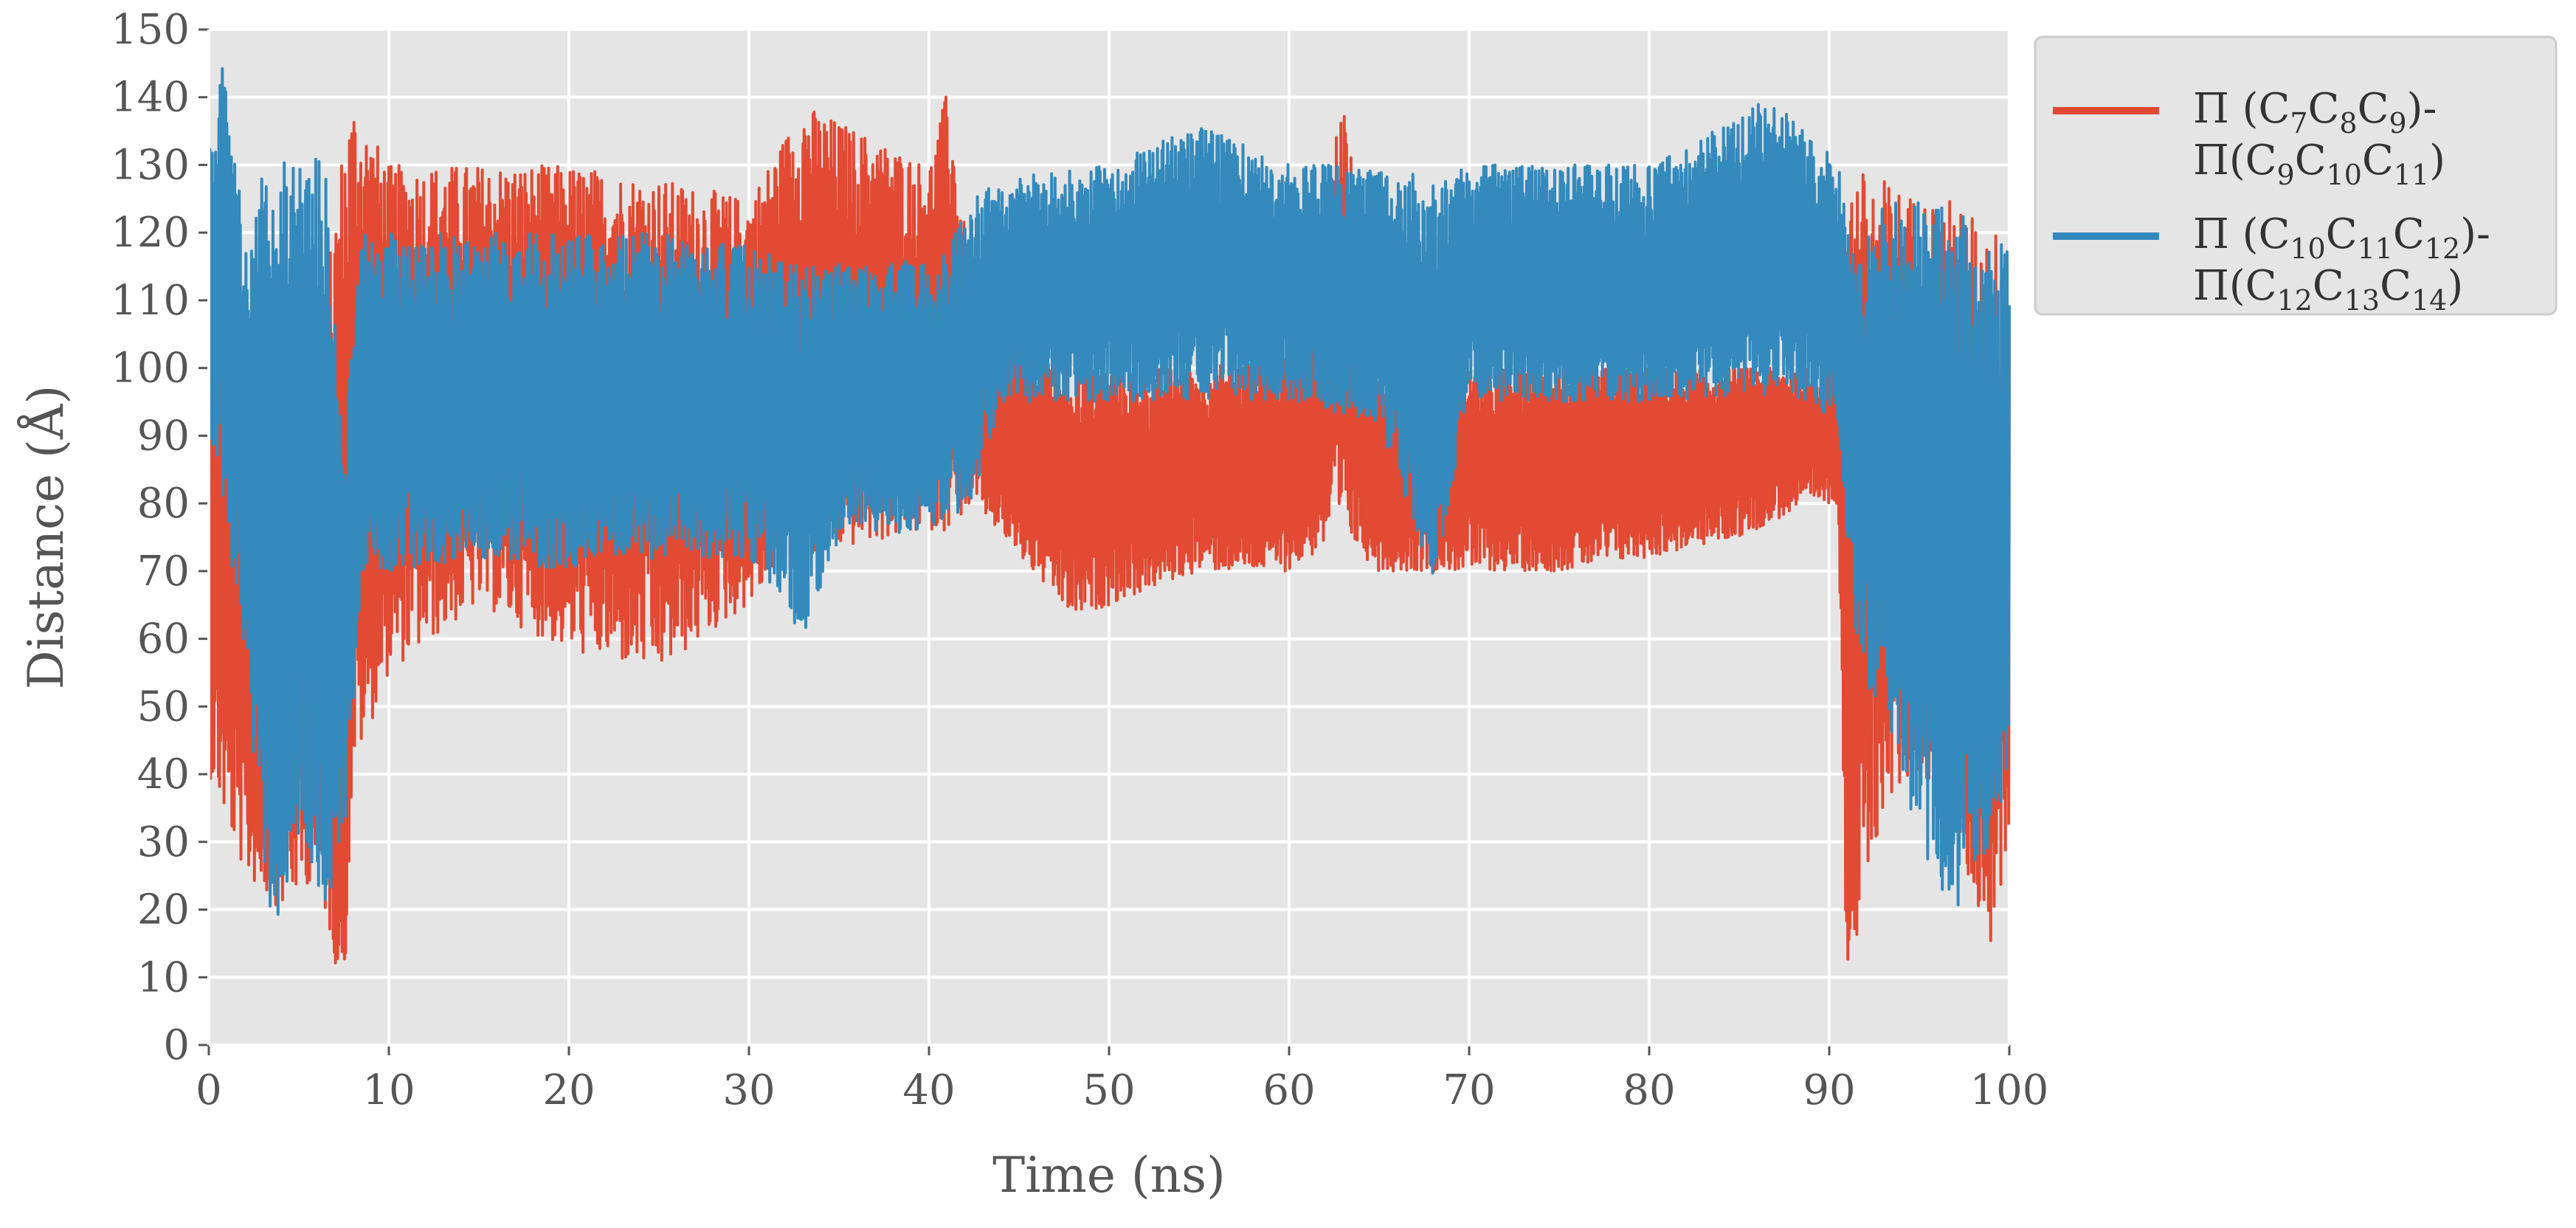 The width and height of the screenshot is (2576, 1228). Describe the element at coordinates (163, 504) in the screenshot. I see `y-tick-label: 80` at that location.